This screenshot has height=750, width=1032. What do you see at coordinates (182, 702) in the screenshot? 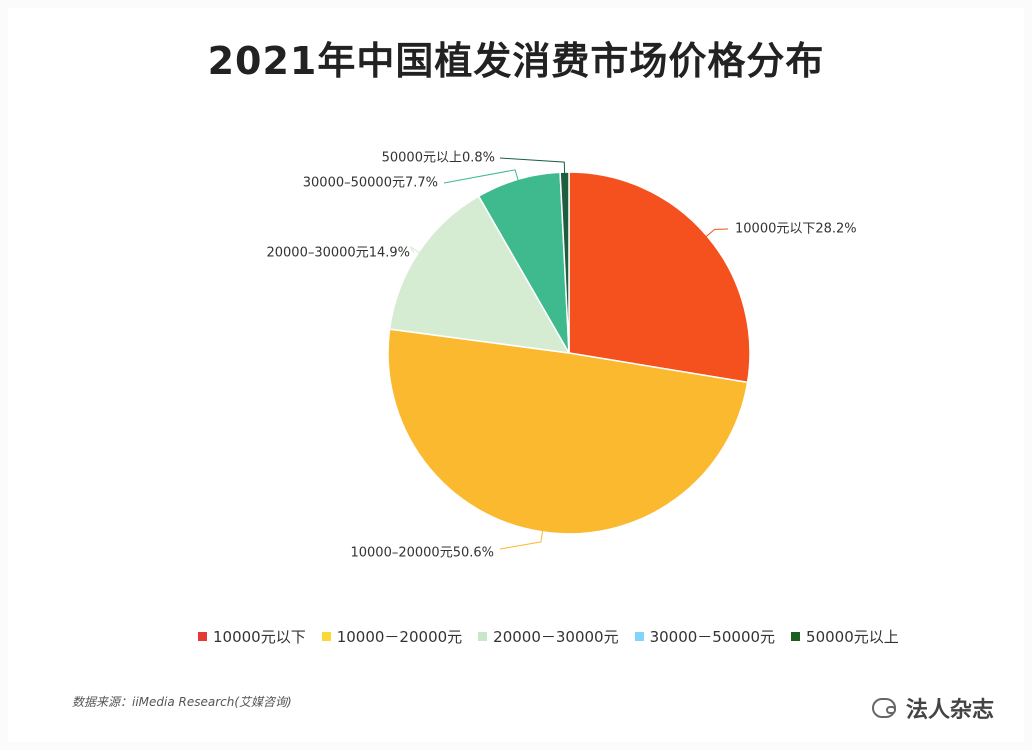
I see `data-source-note: 数据来源：iiMedia Research(艾媒咨询)` at bounding box center [182, 702].